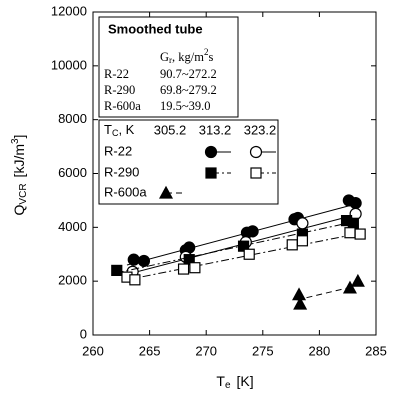 Image resolution: width=414 pixels, height=398 pixels. What do you see at coordinates (234, 247) in the screenshot?
I see `fit-line` at bounding box center [234, 247].